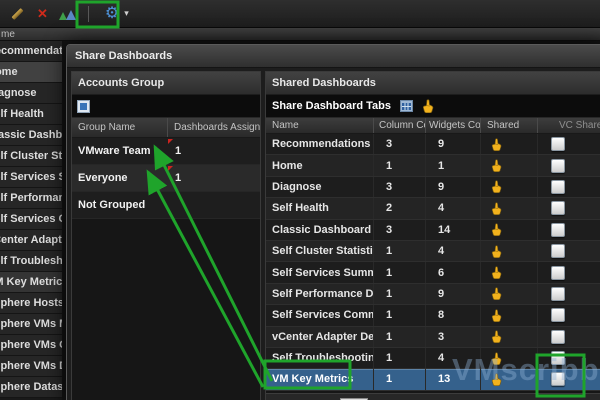  Describe the element at coordinates (31, 177) in the screenshot. I see `sidebar-item: Self Services Summary` at that location.